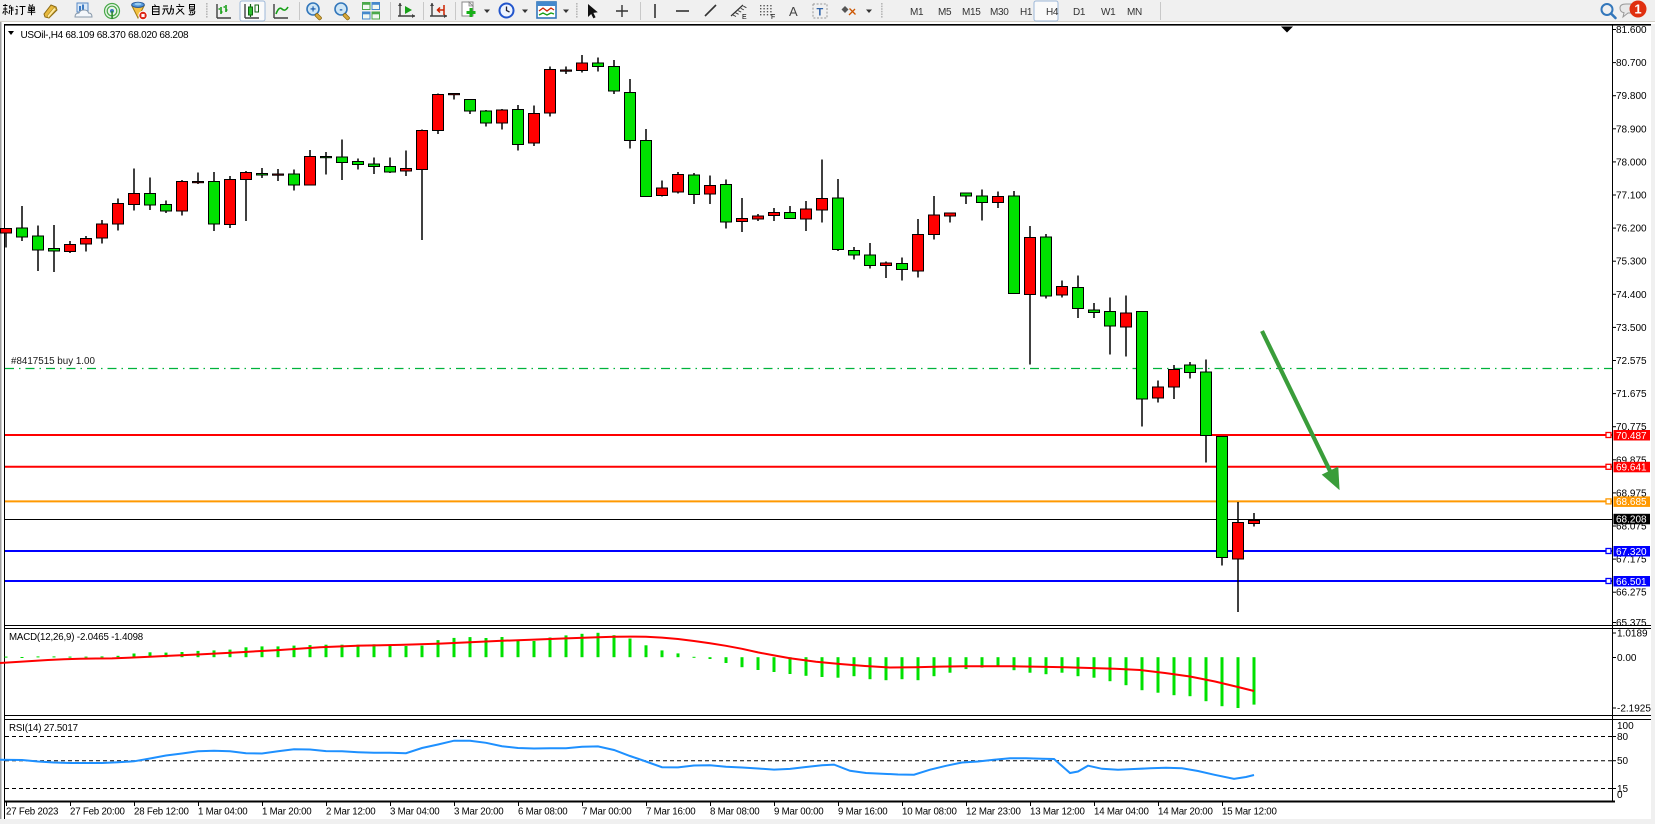 The width and height of the screenshot is (1655, 829). I want to click on svg-text: 6 Mar 08:00, so click(543, 812).